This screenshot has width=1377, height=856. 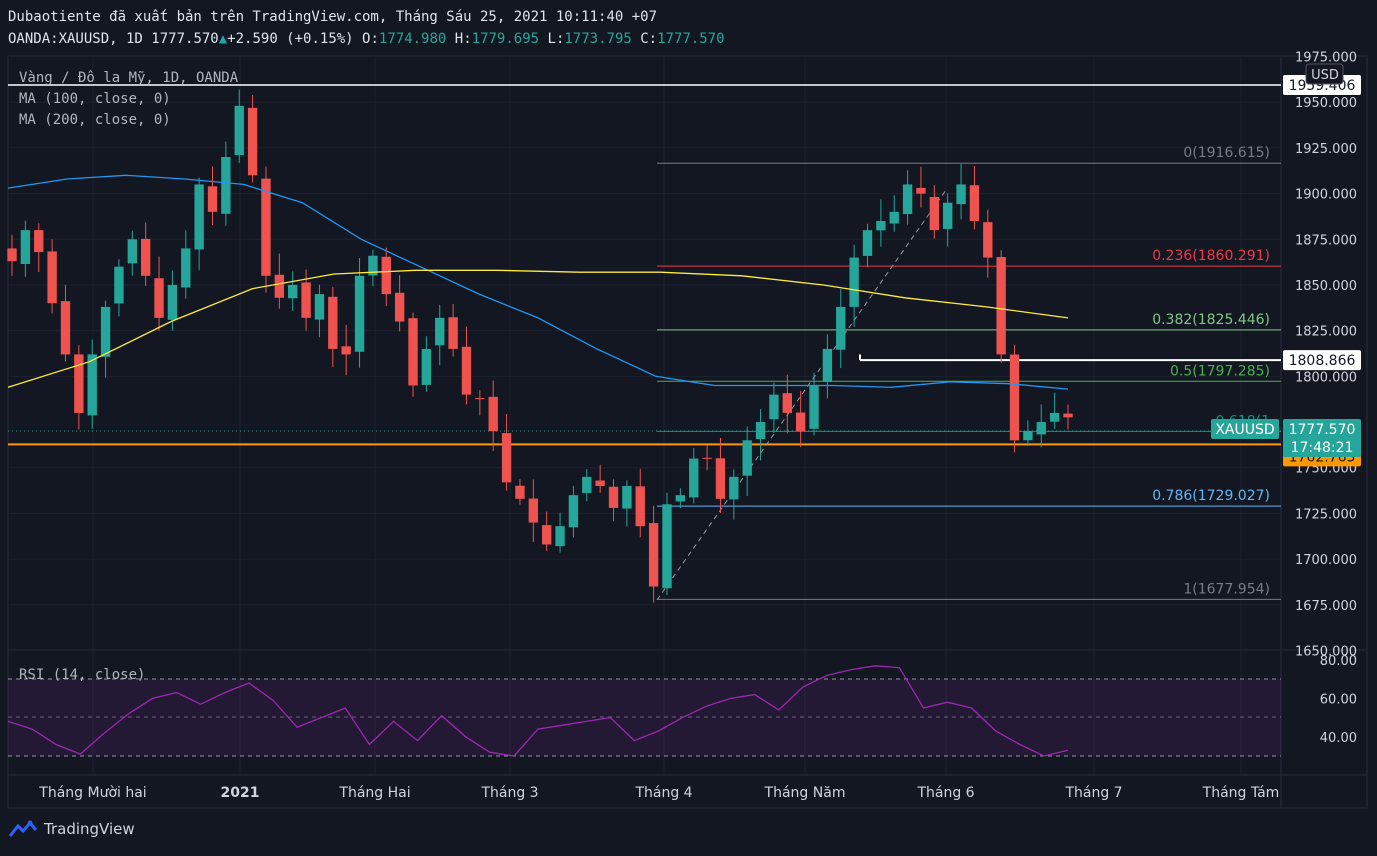 What do you see at coordinates (1226, 153) in the screenshot?
I see `fib-level-label: 0(1916.615)` at bounding box center [1226, 153].